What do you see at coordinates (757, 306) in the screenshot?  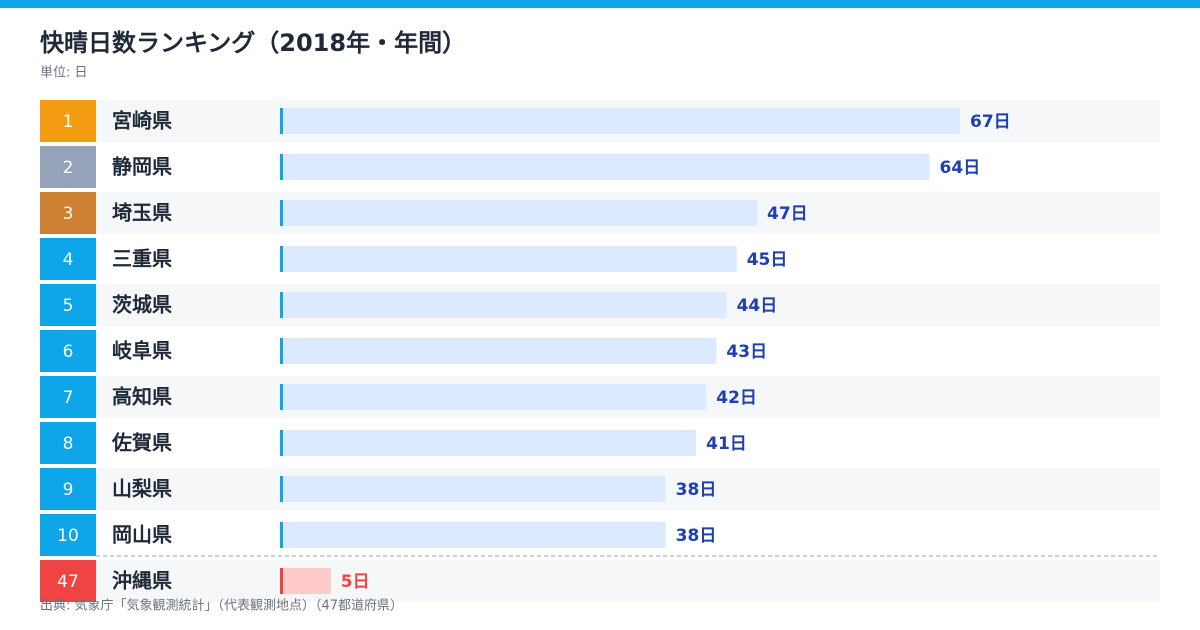 I see `value-label: 44日` at bounding box center [757, 306].